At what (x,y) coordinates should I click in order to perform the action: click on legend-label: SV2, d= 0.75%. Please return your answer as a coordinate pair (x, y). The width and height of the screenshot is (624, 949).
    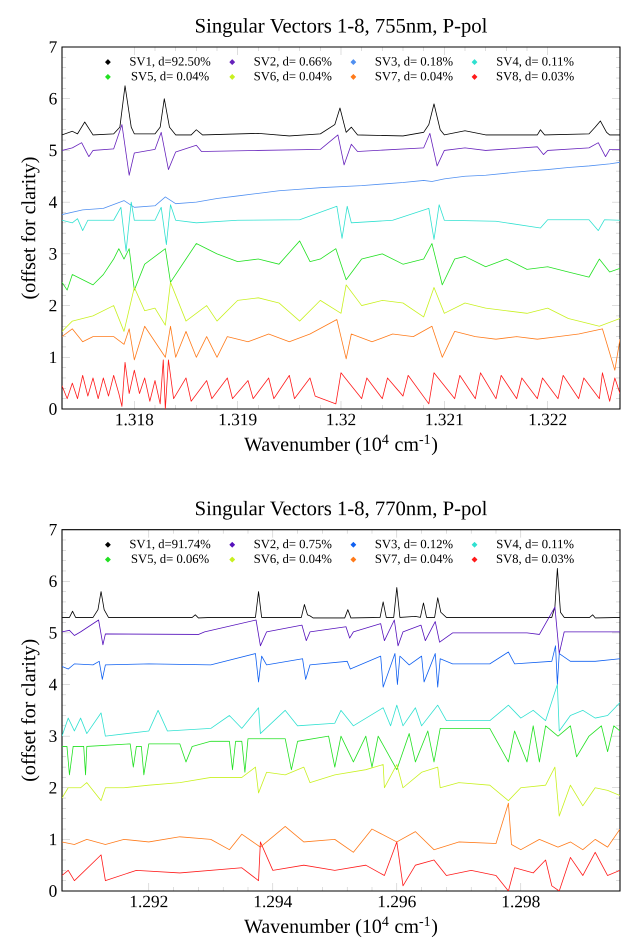
    Looking at the image, I should click on (293, 544).